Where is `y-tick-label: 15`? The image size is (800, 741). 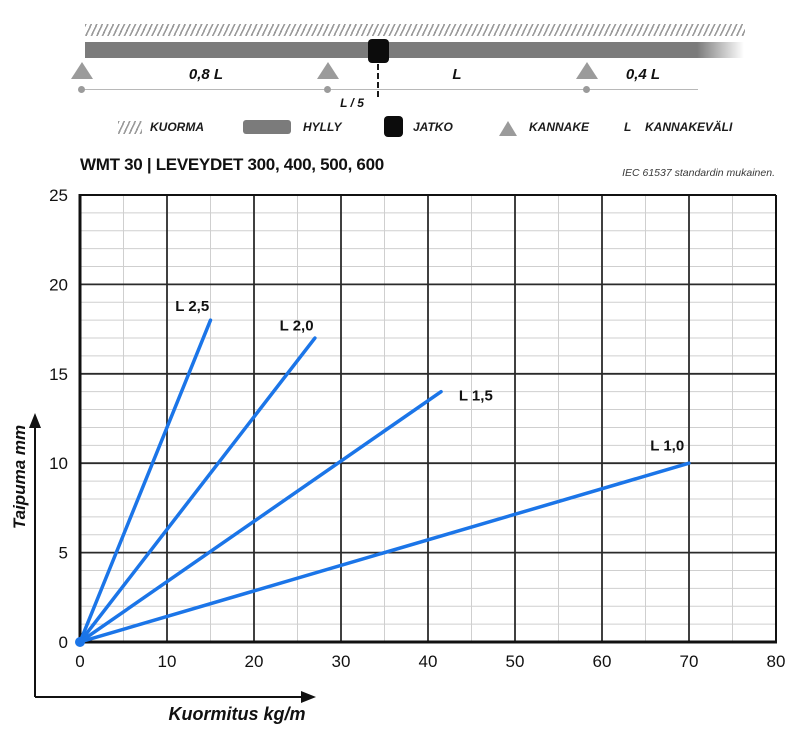
y-tick-label: 15 is located at coordinates (58, 374).